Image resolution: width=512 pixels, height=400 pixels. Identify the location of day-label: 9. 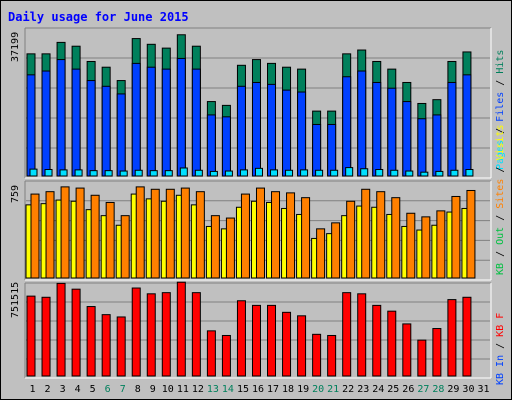
(153, 389).